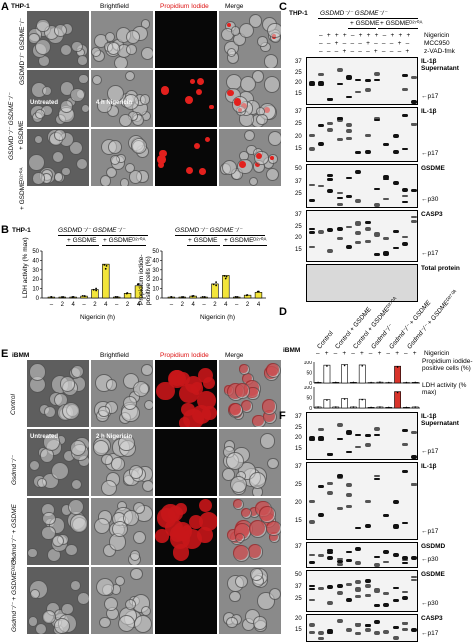 Image resolution: width=474 pixels, height=642 pixels. Describe the element at coordinates (250, 98) in the screenshot. I see `panel-a-image-r2-c4` at that location.